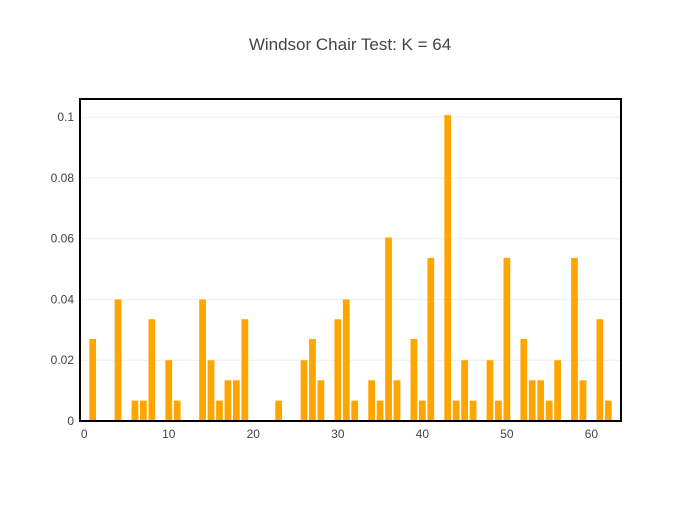  What do you see at coordinates (63, 269) in the screenshot?
I see `y-axis: 0 0.02 0.04 0.06 0.08 0.1` at bounding box center [63, 269].